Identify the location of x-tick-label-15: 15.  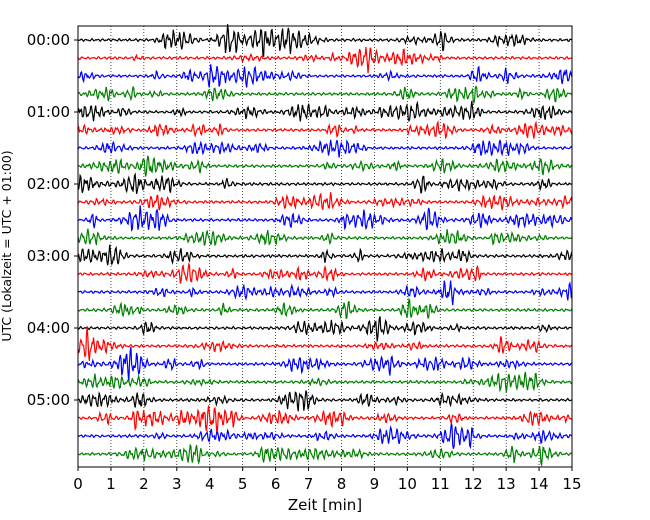
(571, 484).